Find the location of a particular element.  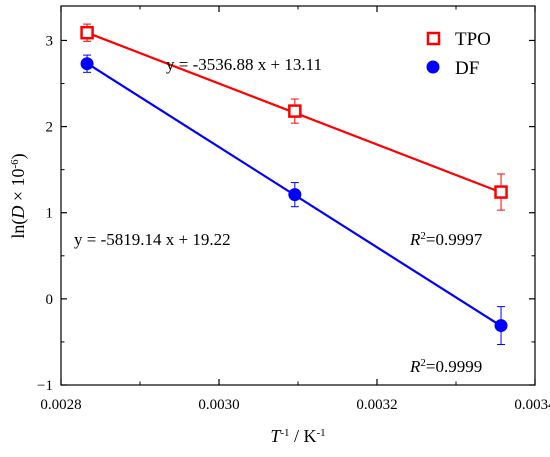

y-tick-label: 3 is located at coordinates (50, 41).